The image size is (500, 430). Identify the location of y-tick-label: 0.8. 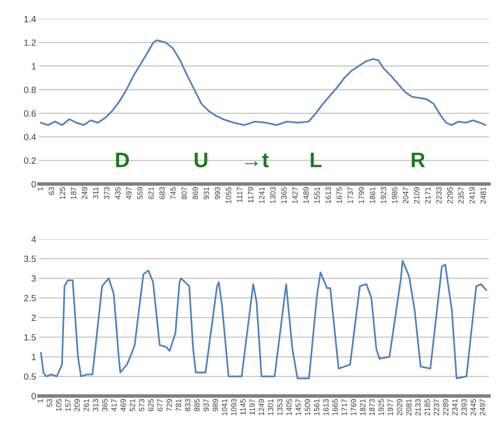
(30, 90).